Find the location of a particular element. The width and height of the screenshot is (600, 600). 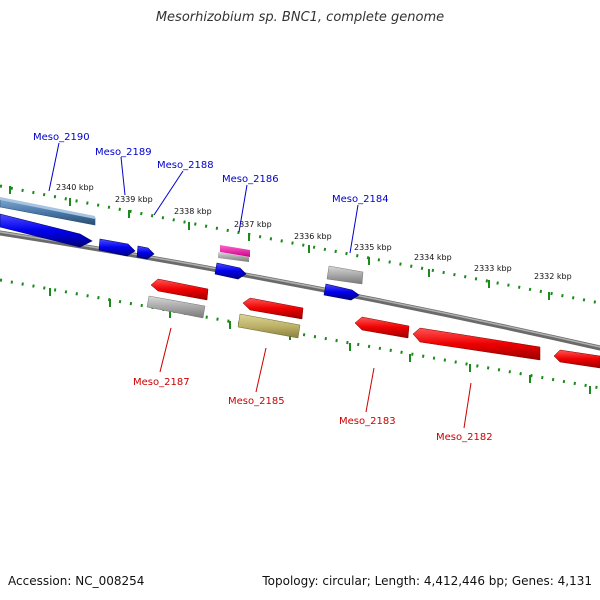

ruler-label: 2338 kbp is located at coordinates (193, 211).